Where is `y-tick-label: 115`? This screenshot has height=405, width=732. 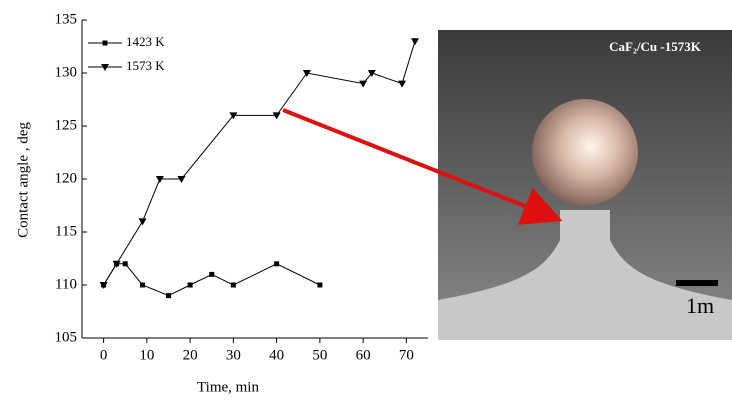 y-tick-label: 115 is located at coordinates (66, 231).